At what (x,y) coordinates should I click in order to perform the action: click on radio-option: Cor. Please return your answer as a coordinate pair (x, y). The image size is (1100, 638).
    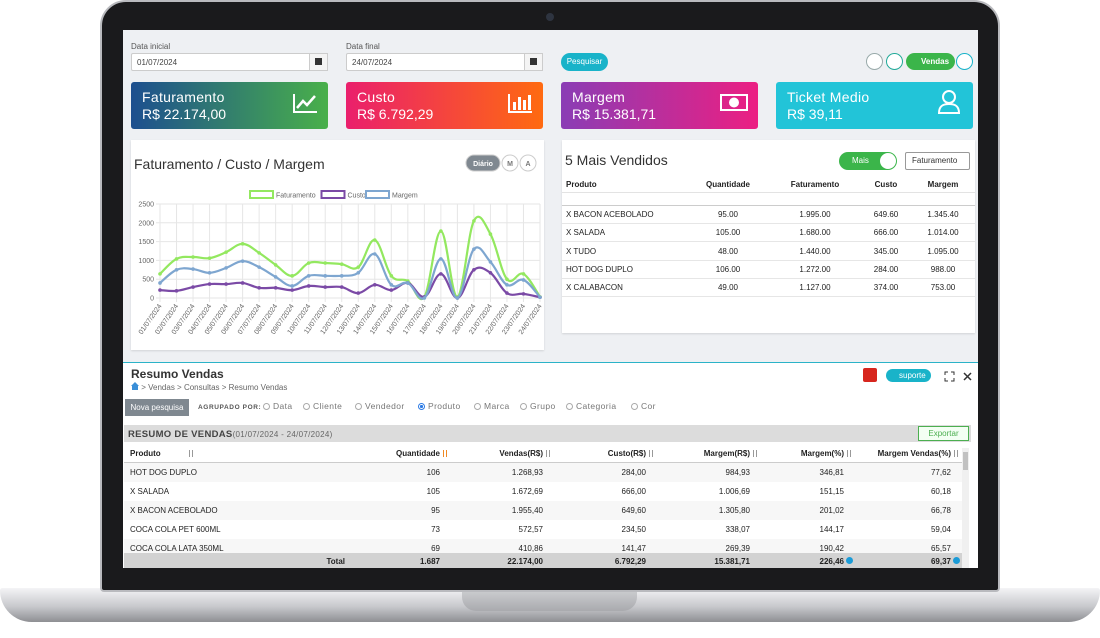
    Looking at the image, I should click on (643, 406).